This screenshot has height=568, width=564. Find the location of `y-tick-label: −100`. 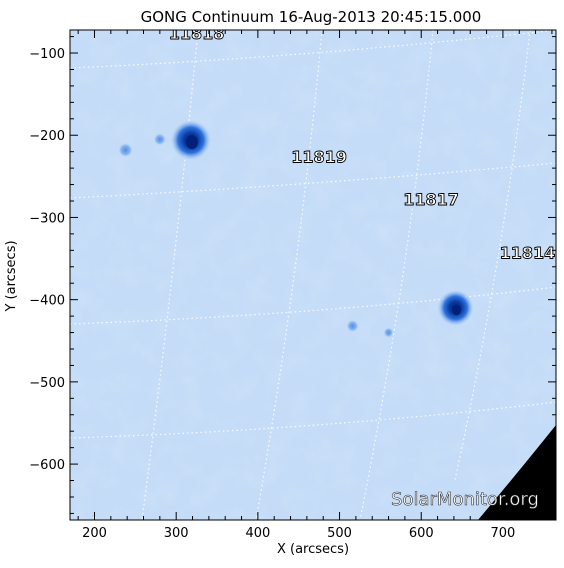

y-tick-label: −100 is located at coordinates (47, 54).